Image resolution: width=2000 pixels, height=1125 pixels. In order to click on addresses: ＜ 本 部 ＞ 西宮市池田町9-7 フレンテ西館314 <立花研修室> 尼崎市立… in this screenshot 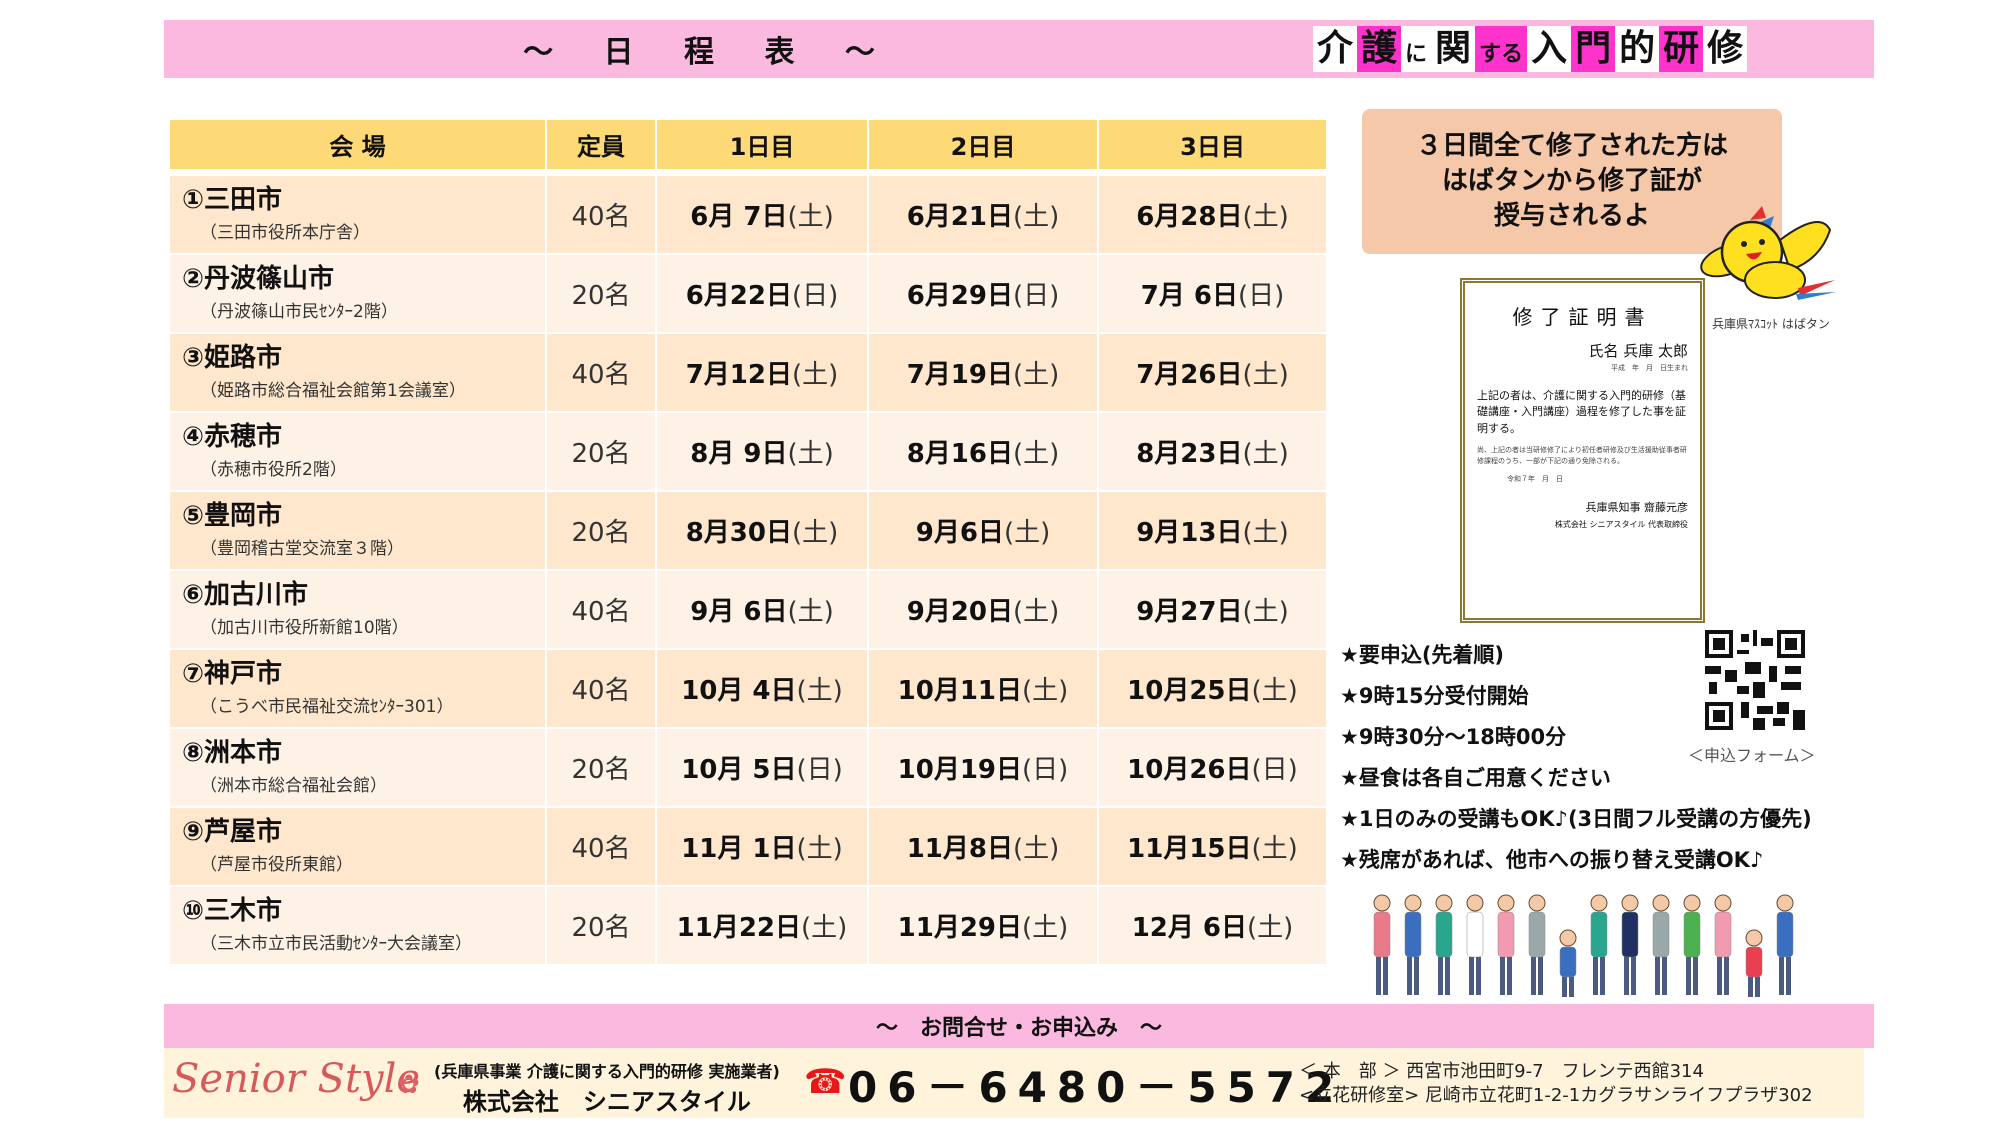, I will do `click(1556, 1084)`.